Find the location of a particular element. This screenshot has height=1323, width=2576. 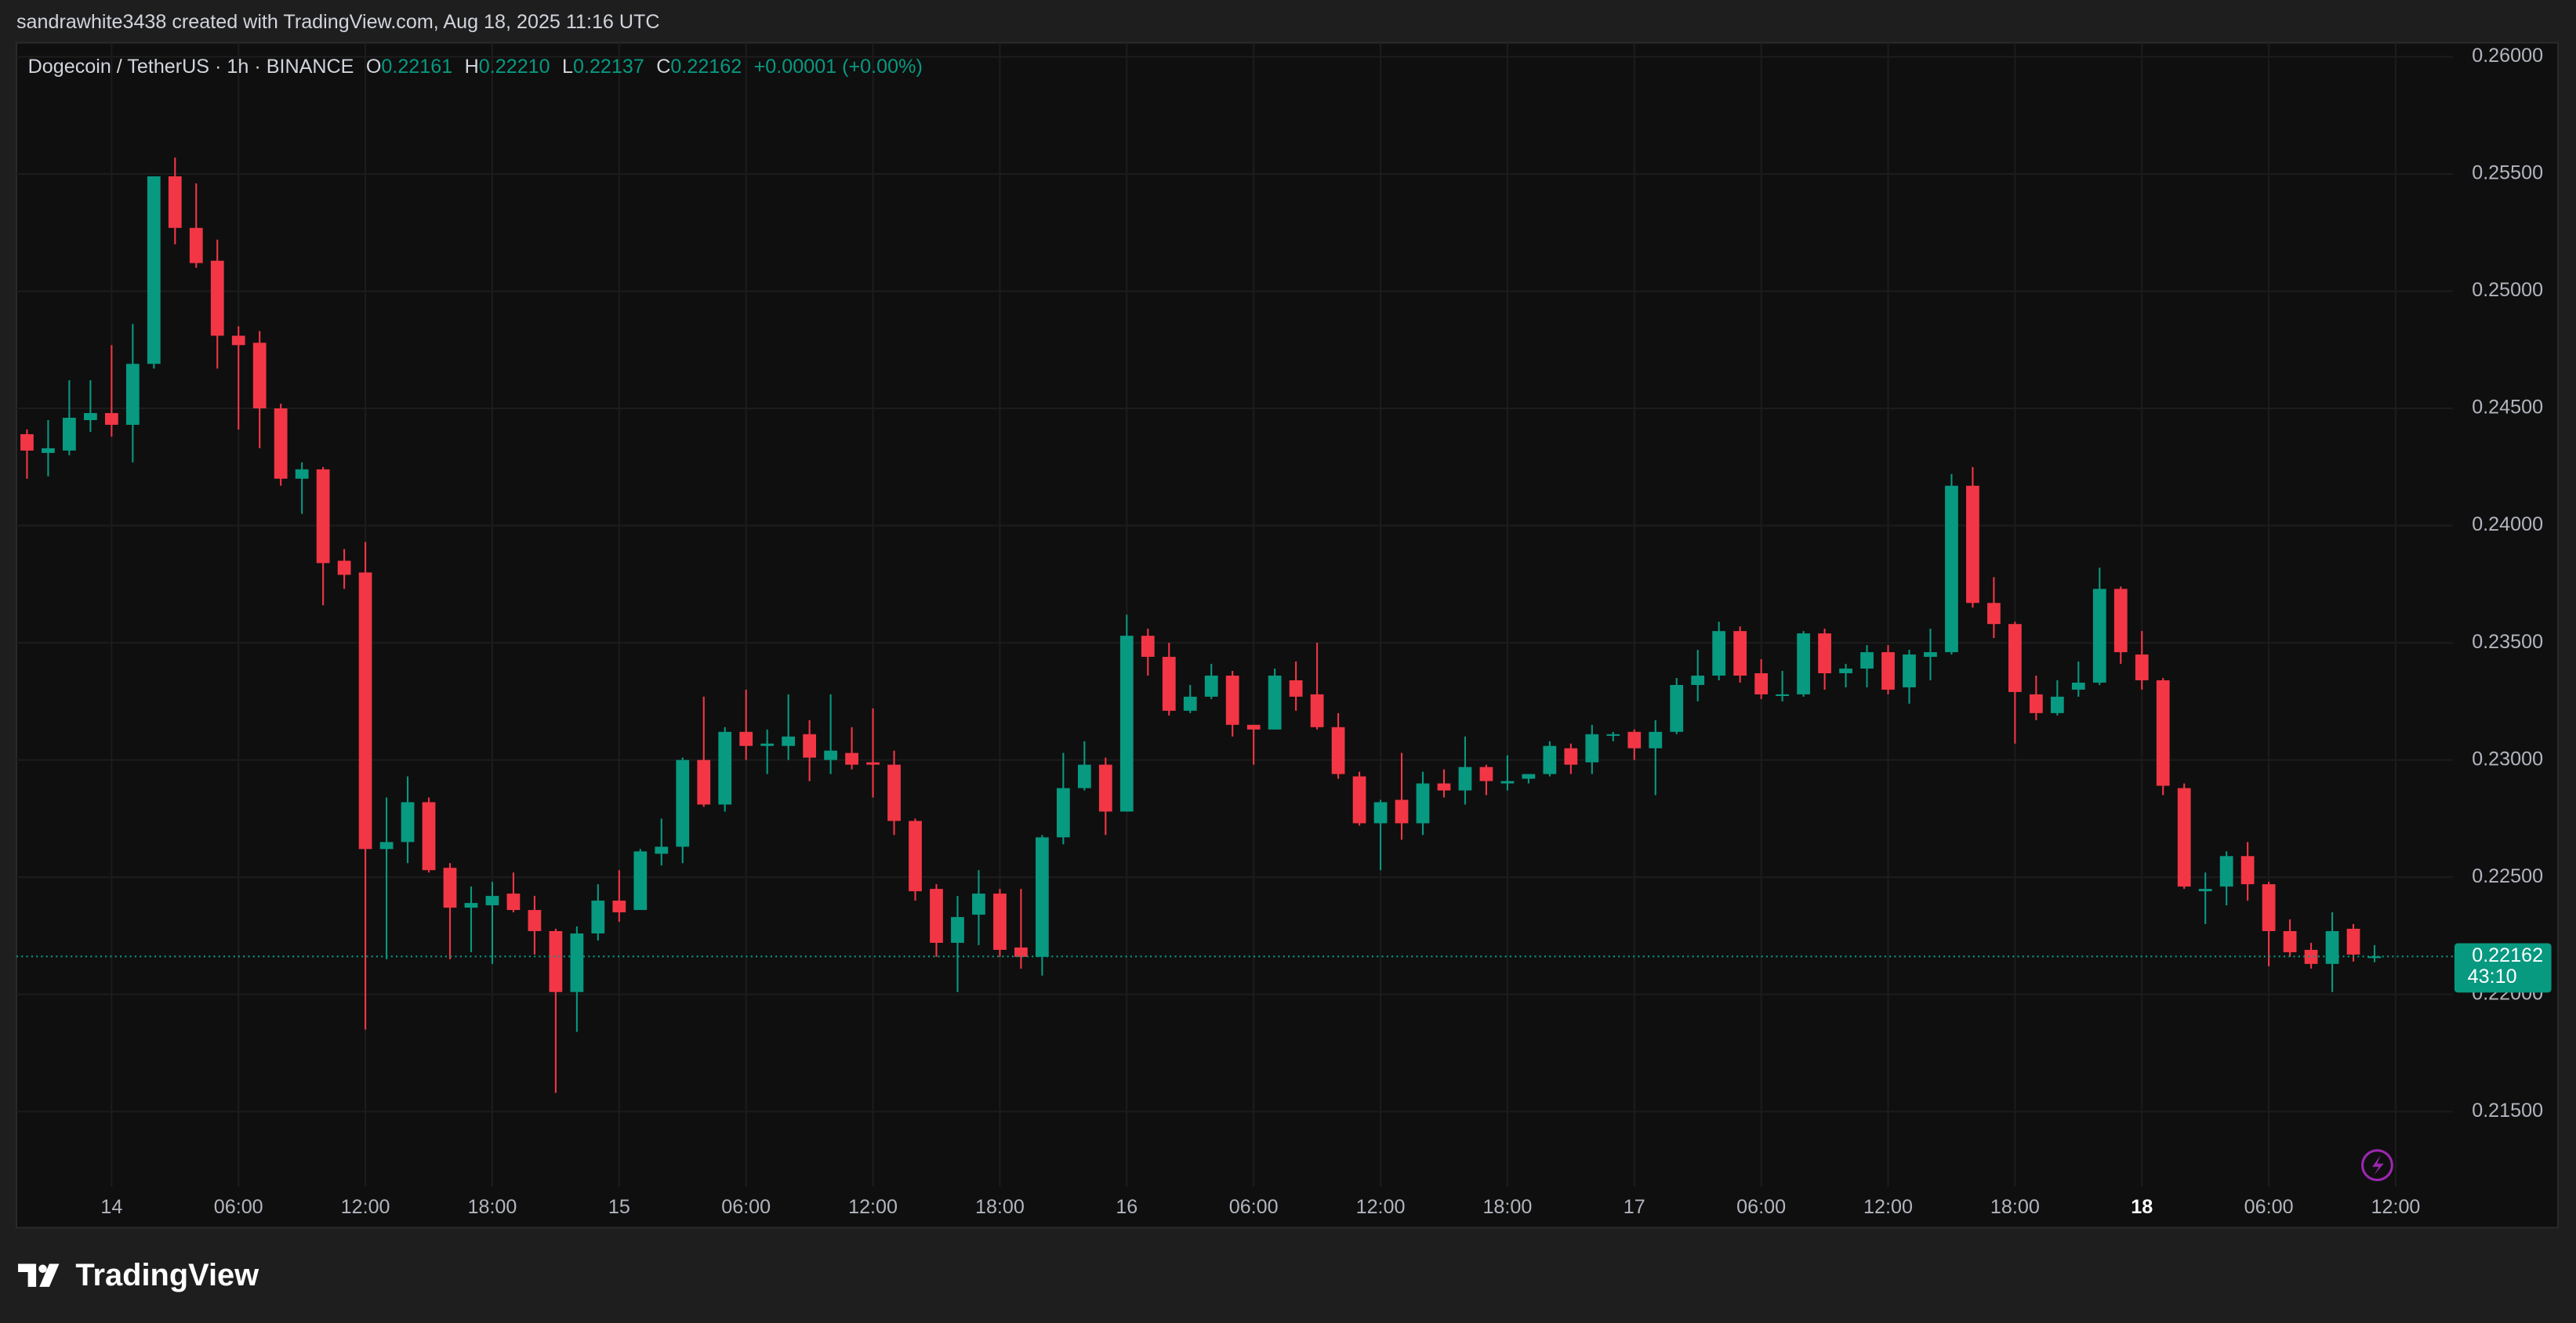

legend-low: 0.22137 is located at coordinates (609, 67).